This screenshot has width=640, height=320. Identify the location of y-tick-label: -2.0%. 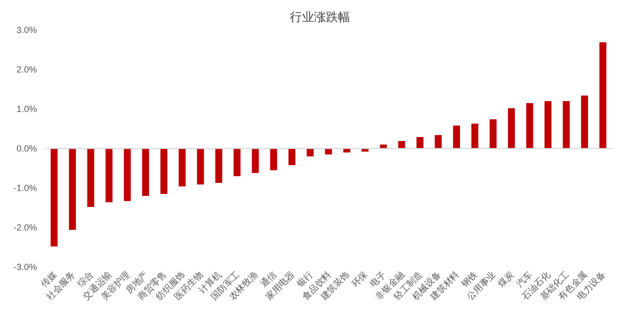
(25, 227).